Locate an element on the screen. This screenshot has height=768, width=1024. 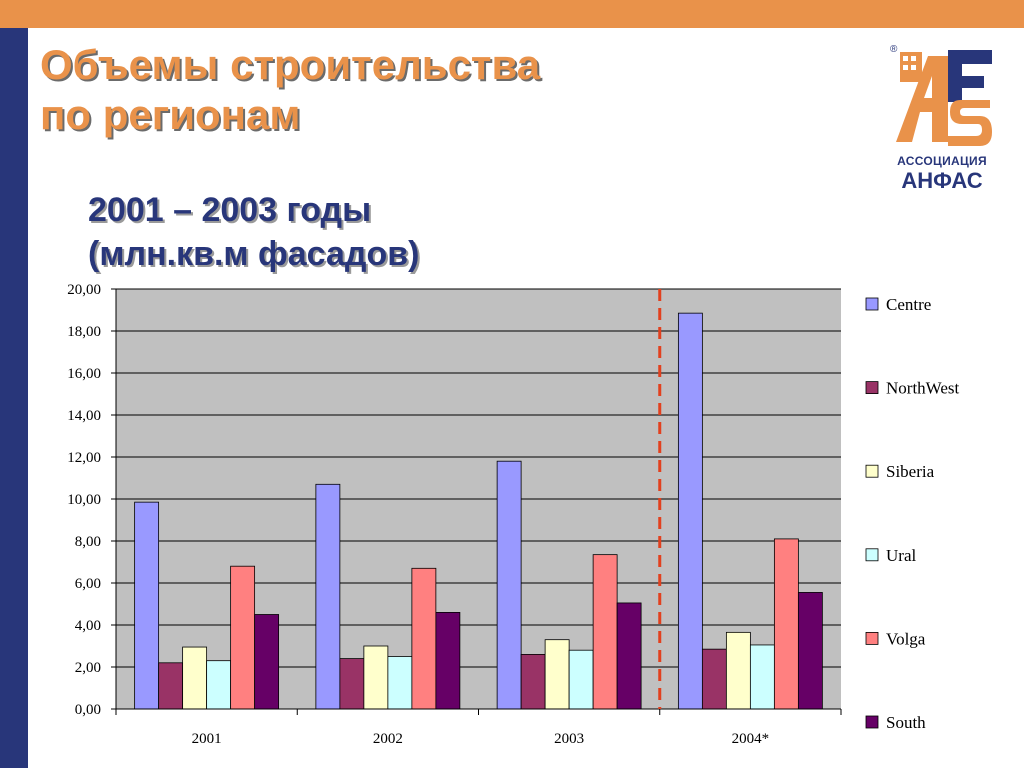
bar-northwest-2004 is located at coordinates (714, 679).